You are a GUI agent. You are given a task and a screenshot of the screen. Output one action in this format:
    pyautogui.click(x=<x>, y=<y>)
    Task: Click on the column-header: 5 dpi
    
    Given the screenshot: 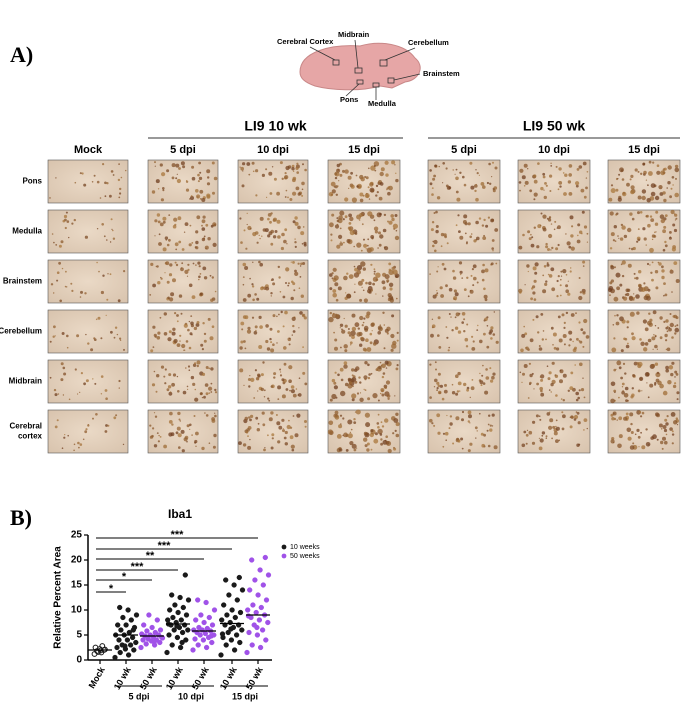 What is the action you would take?
    pyautogui.click(x=464, y=150)
    